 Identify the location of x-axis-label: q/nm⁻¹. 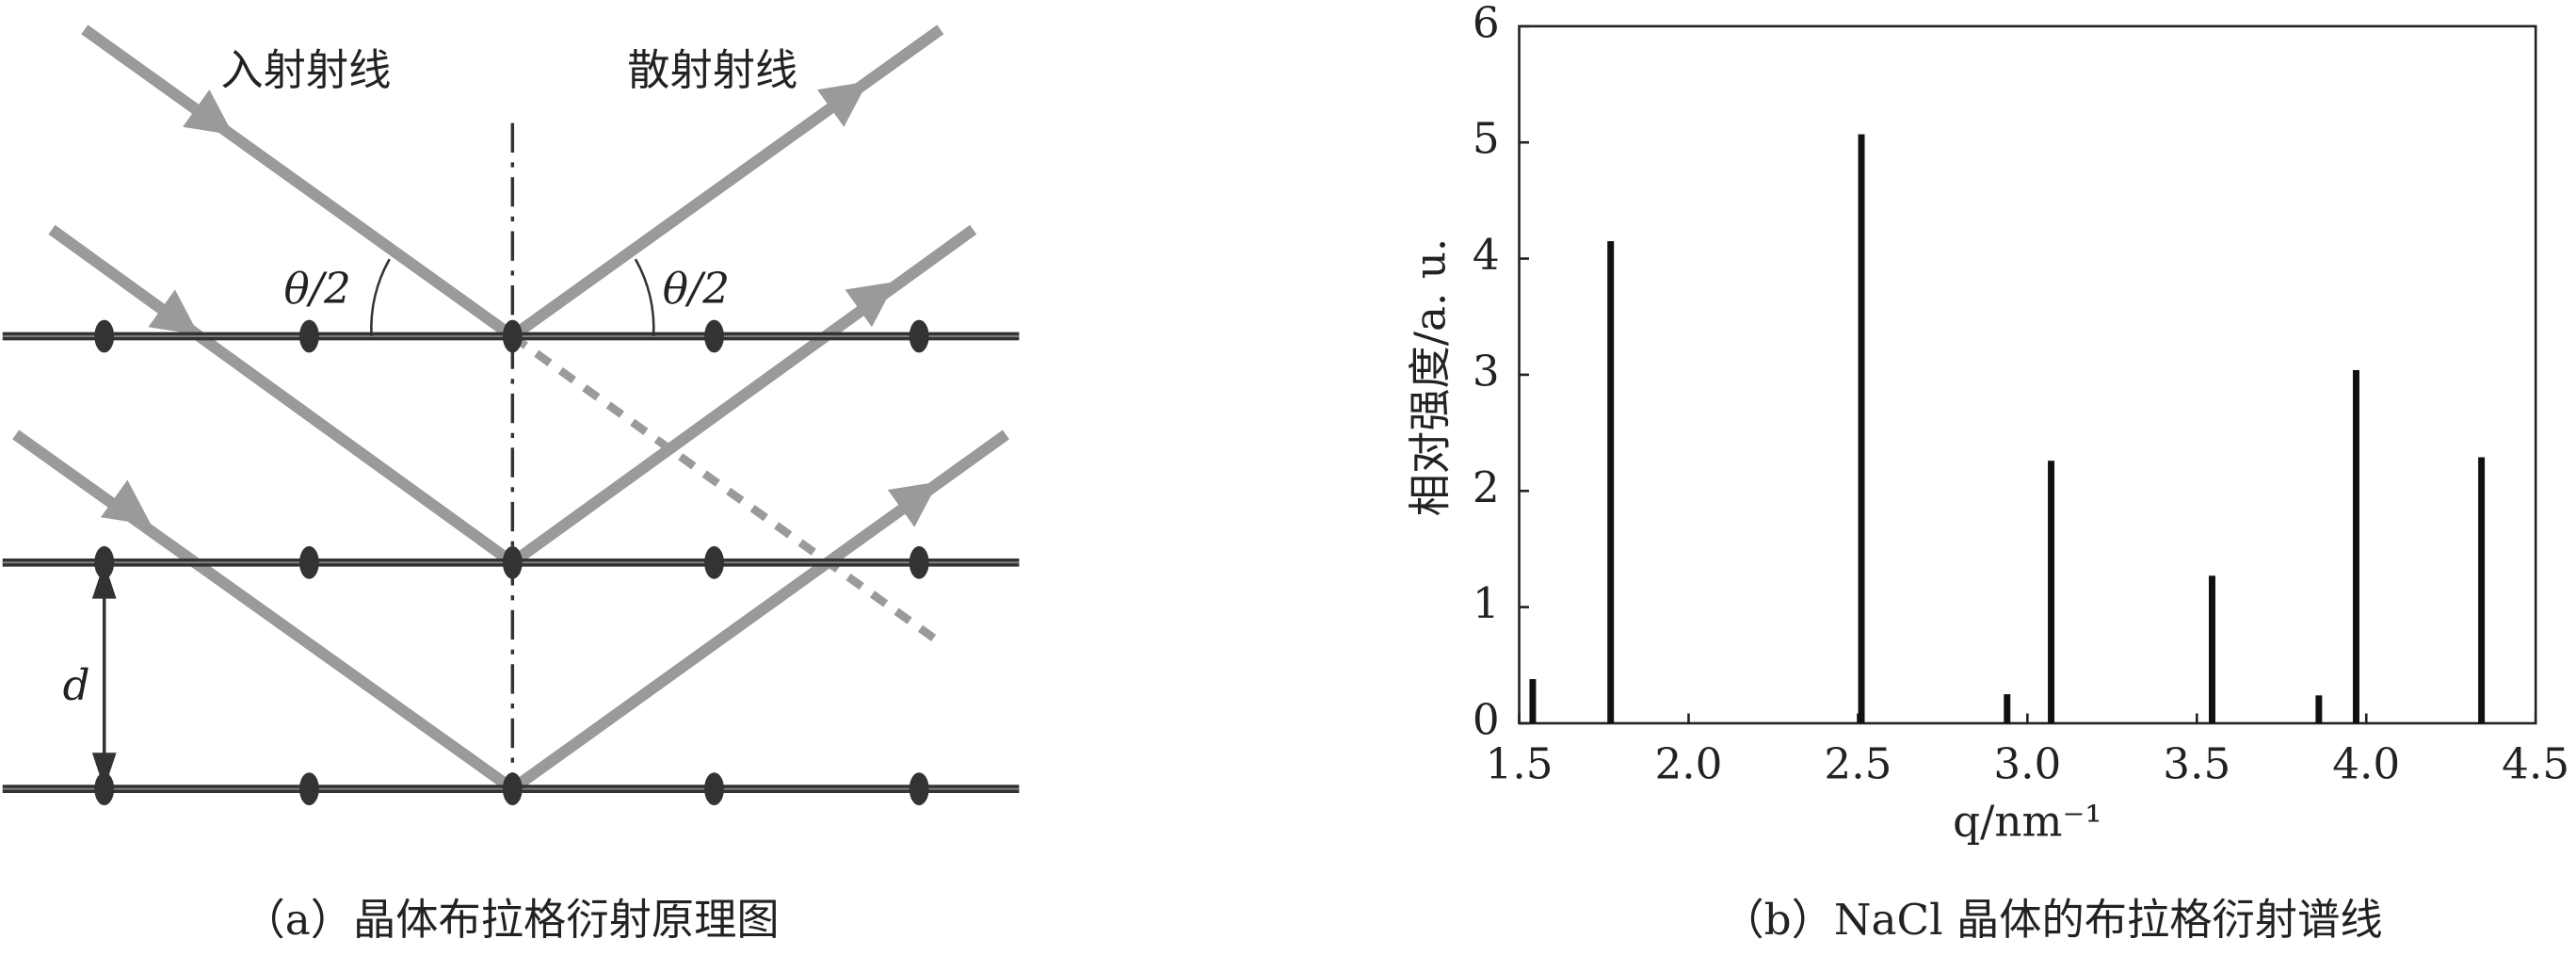
(2027, 821).